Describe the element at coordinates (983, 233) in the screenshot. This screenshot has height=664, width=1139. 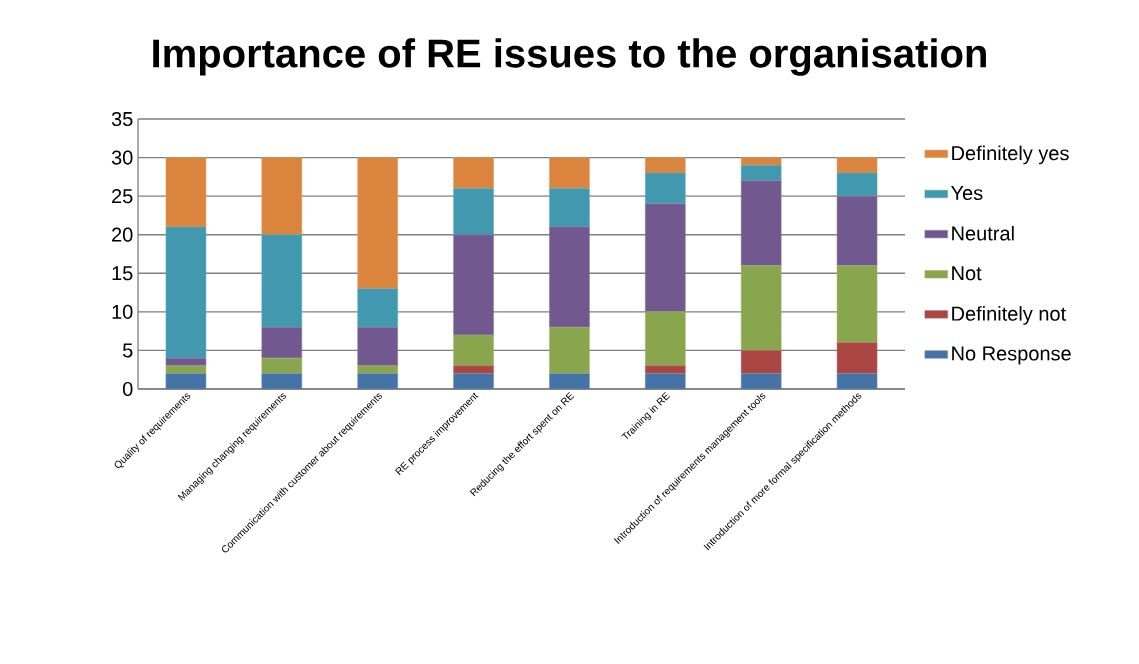
I see `legend-label: Neutral` at that location.